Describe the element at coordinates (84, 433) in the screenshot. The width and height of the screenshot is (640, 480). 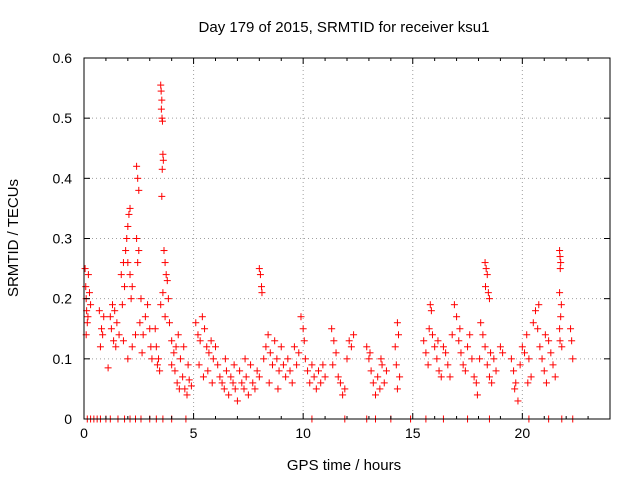
I see `x-tick-label: 0` at that location.